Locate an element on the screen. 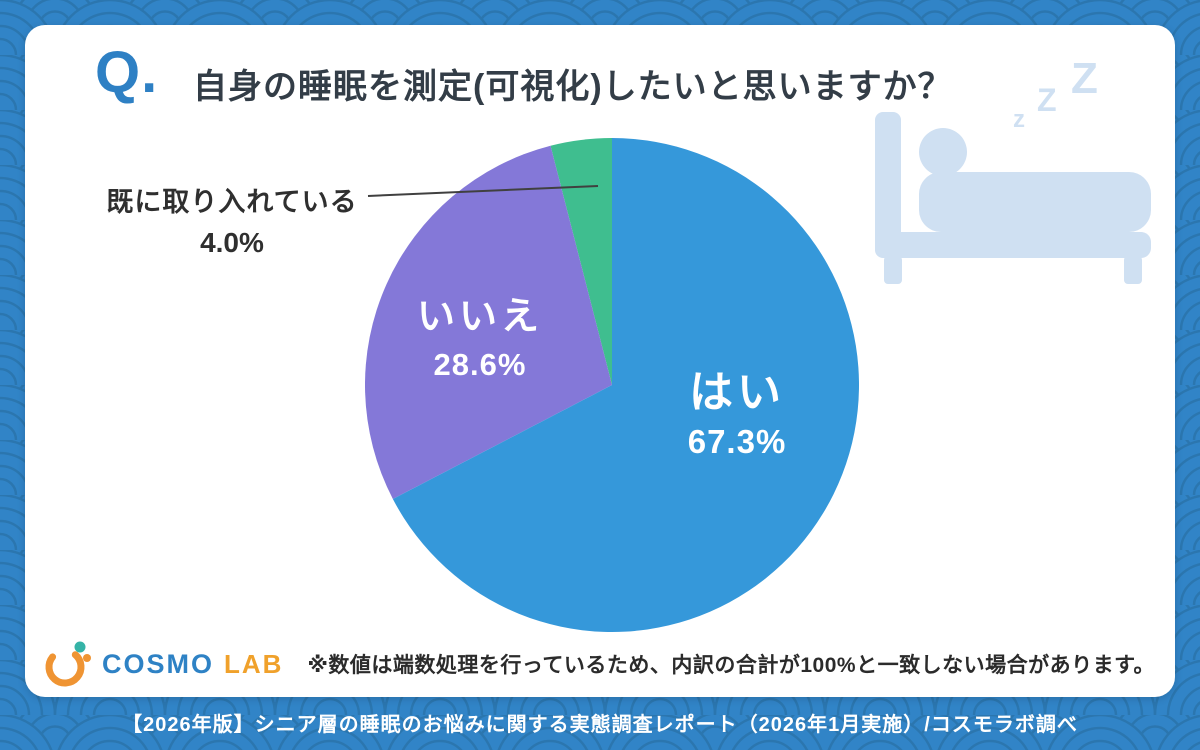  person-body is located at coordinates (1035, 202).